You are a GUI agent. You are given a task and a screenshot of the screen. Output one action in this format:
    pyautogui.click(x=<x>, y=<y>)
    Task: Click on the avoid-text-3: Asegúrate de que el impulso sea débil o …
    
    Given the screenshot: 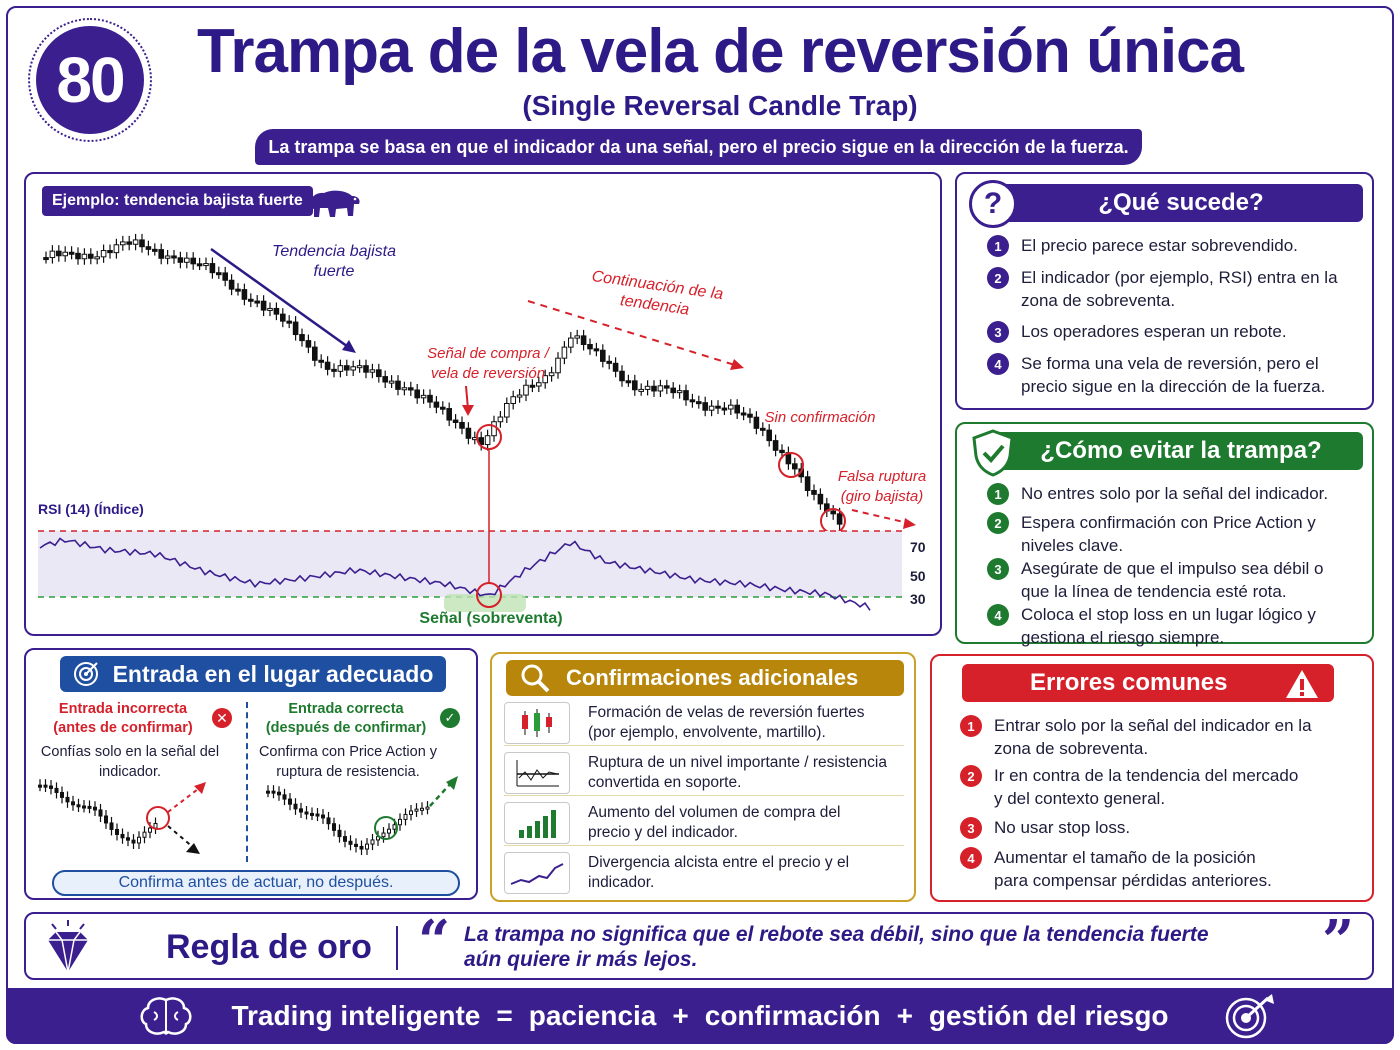 What is the action you would take?
    pyautogui.click(x=1172, y=580)
    